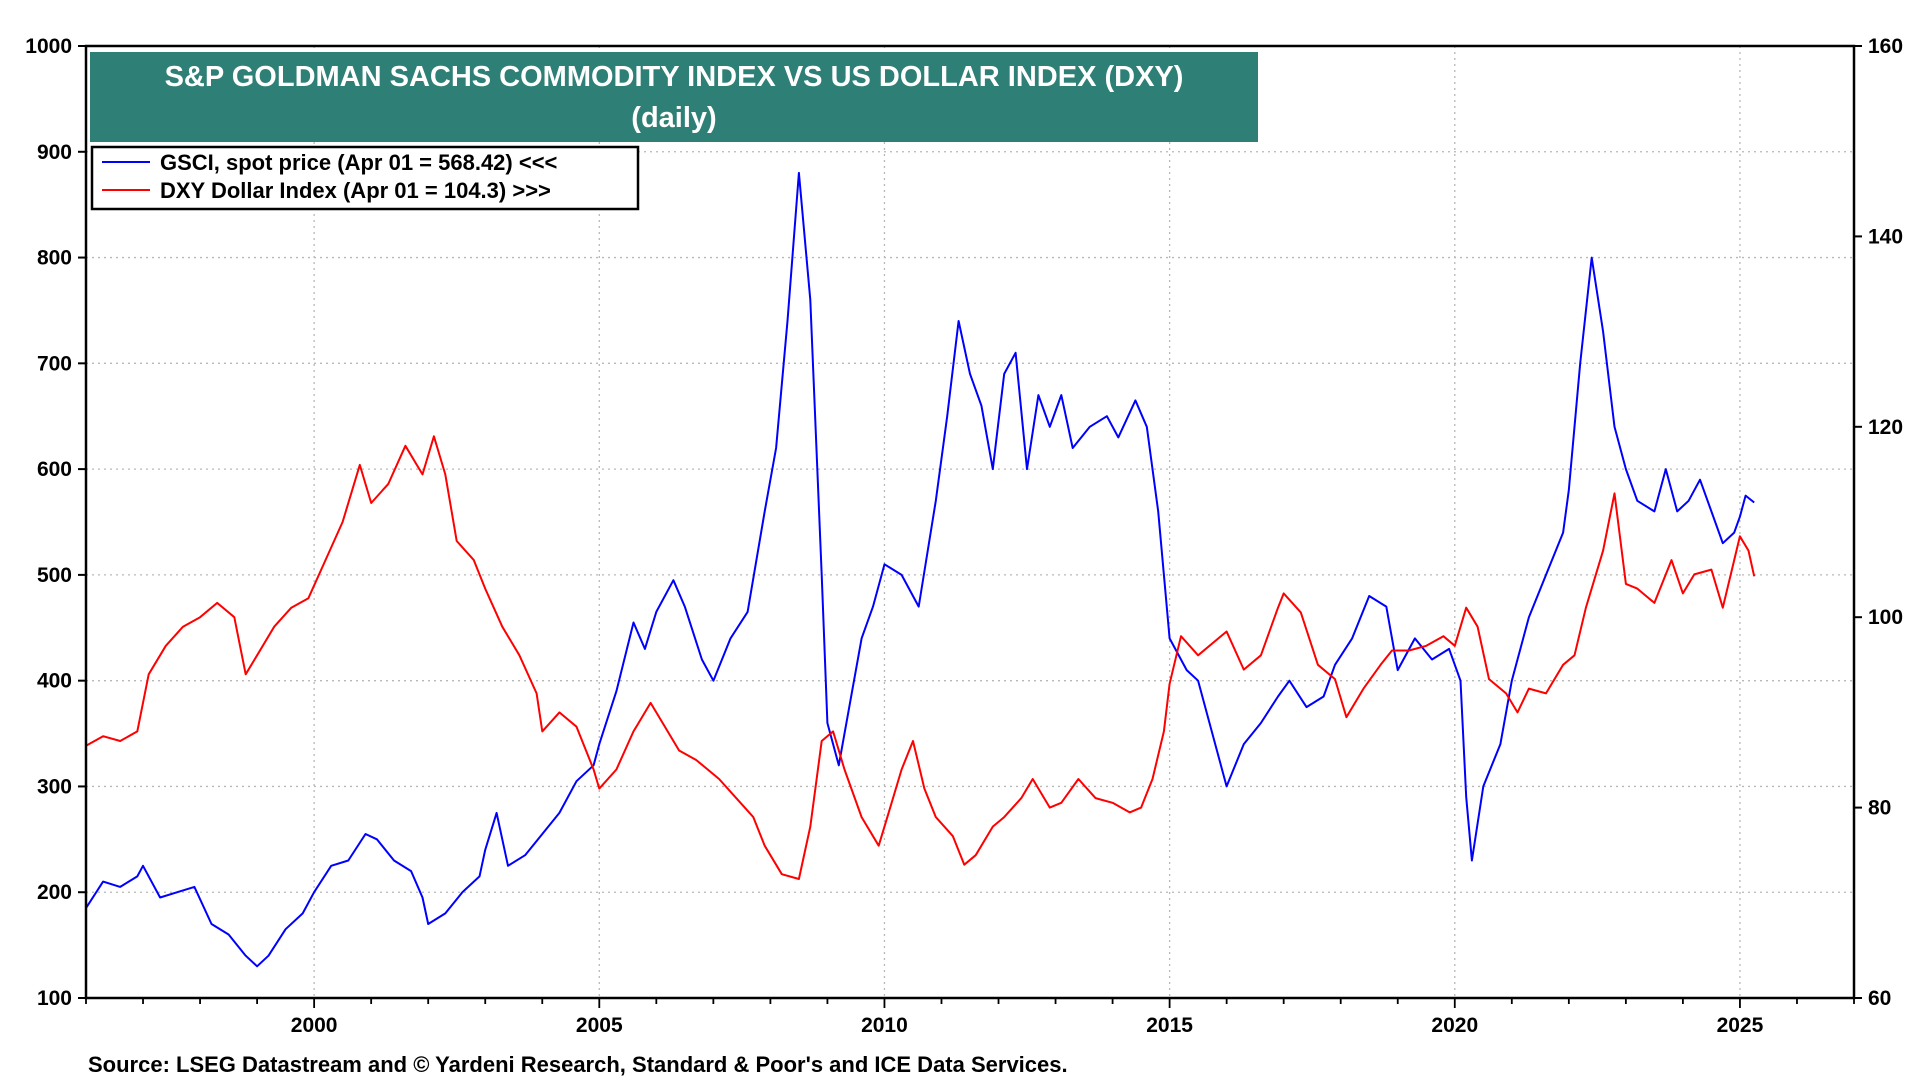 The image size is (1920, 1085). What do you see at coordinates (54, 892) in the screenshot?
I see `y-left-tick-label: 200` at bounding box center [54, 892].